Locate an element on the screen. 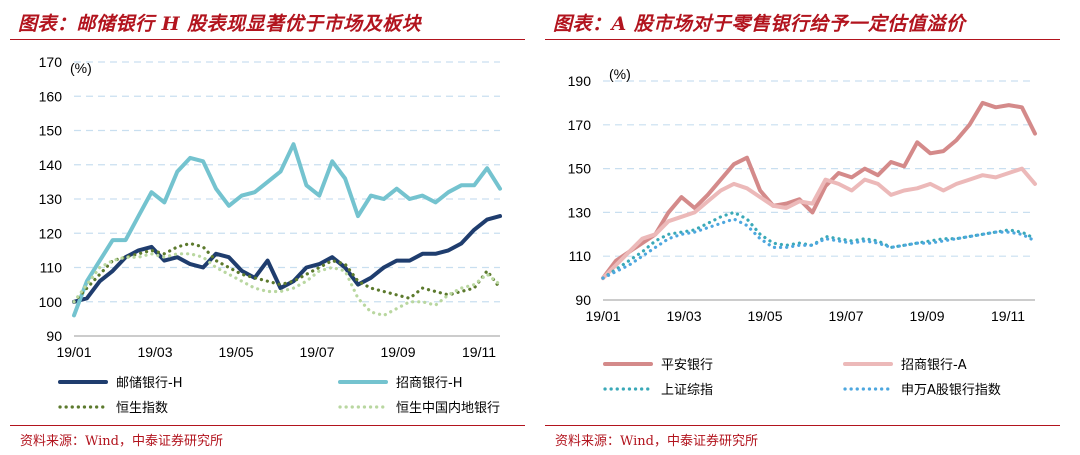 The width and height of the screenshot is (1080, 455). legend-label: 招商银行-A is located at coordinates (934, 365).